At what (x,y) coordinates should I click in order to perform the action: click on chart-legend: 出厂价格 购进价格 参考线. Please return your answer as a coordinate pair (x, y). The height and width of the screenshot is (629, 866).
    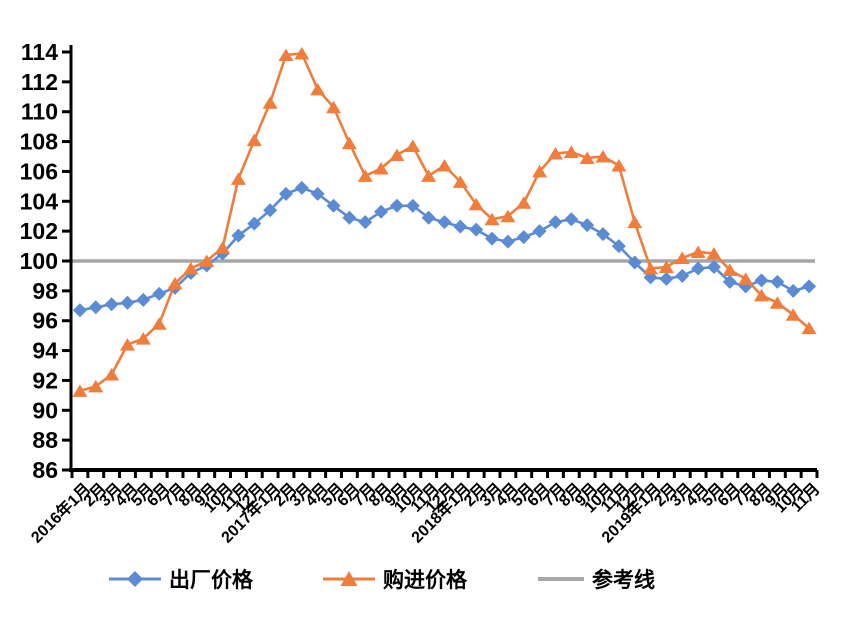
    Looking at the image, I should click on (433, 581).